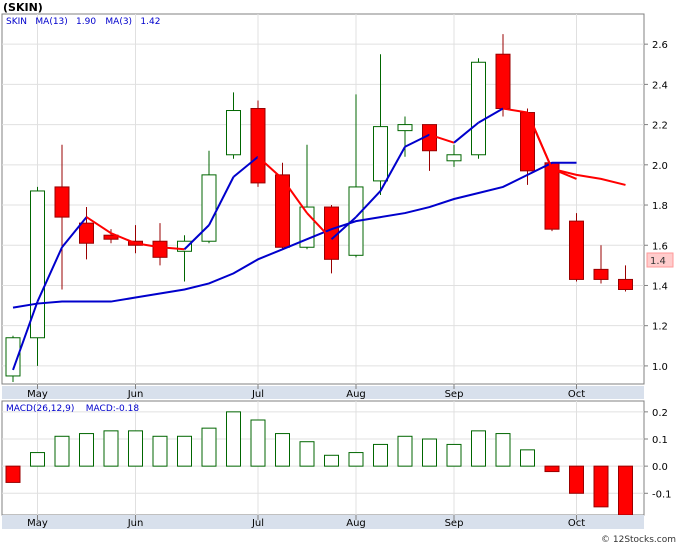 The image size is (680, 550). I want to click on price-x-tick-label: Jul, so click(257, 394).